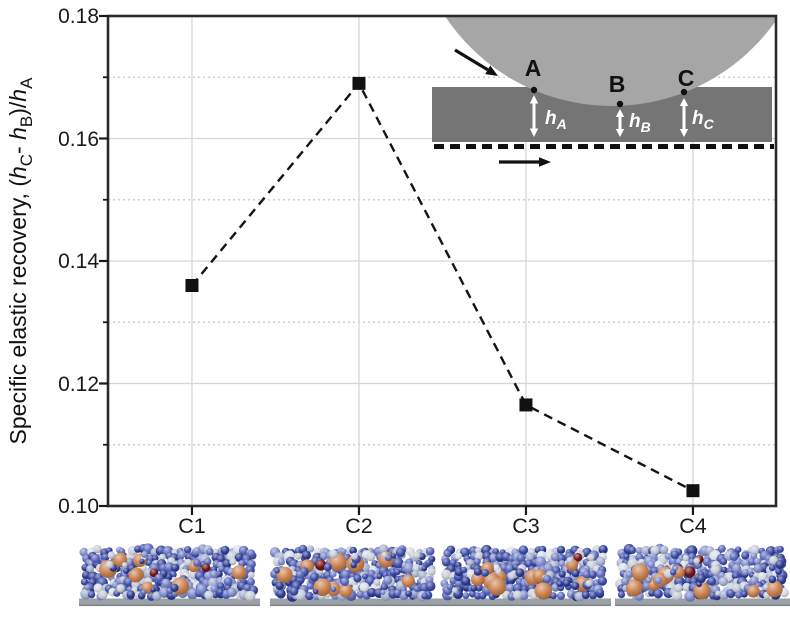 This screenshot has height=631, width=790. What do you see at coordinates (525, 162) in the screenshot?
I see `sliding-direction-arrow` at bounding box center [525, 162].